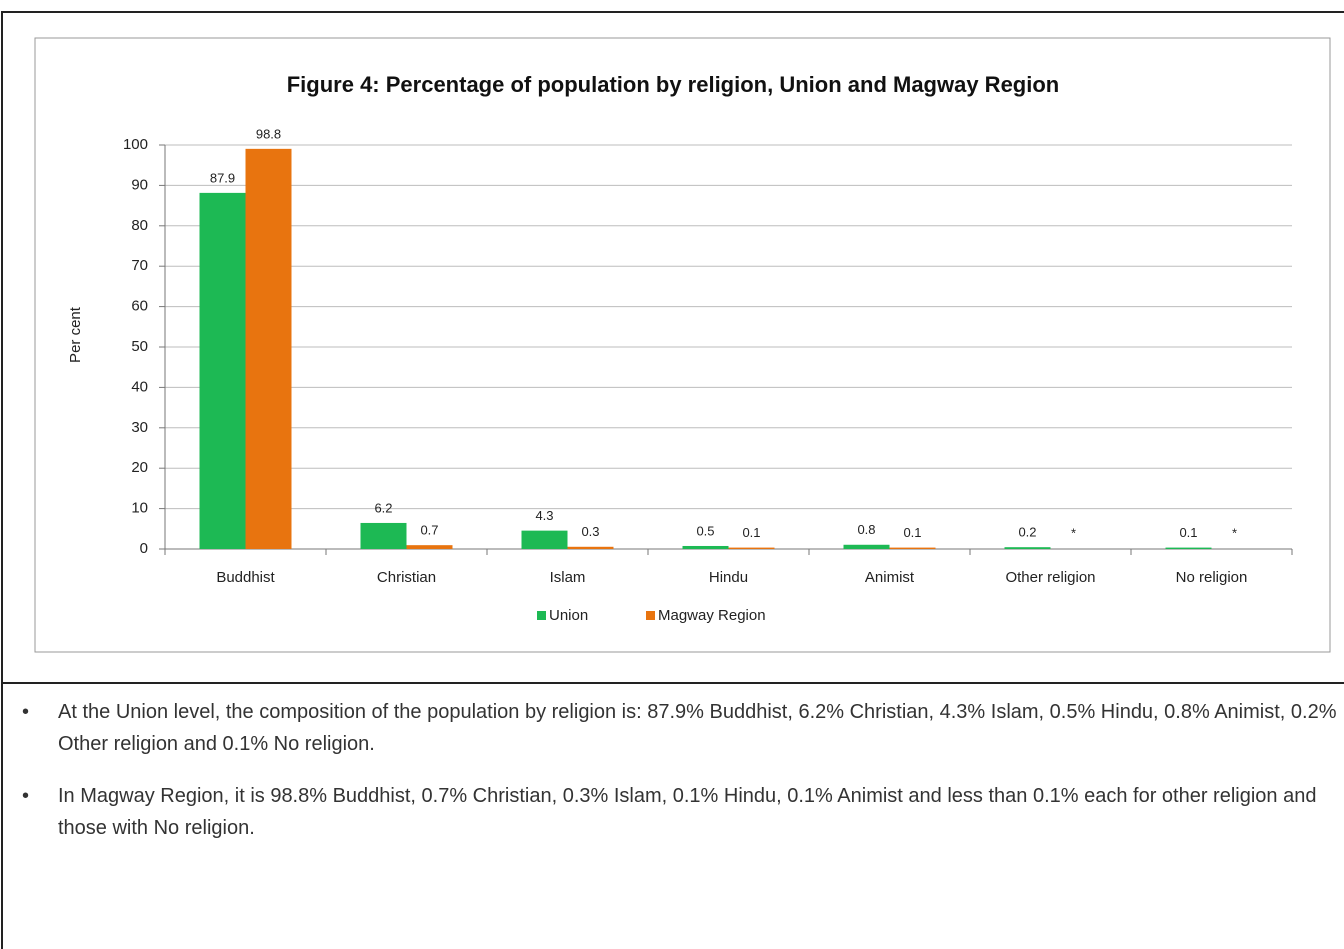 The height and width of the screenshot is (949, 1344). Describe the element at coordinates (139, 184) in the screenshot. I see `y-tick-label: 90` at that location.